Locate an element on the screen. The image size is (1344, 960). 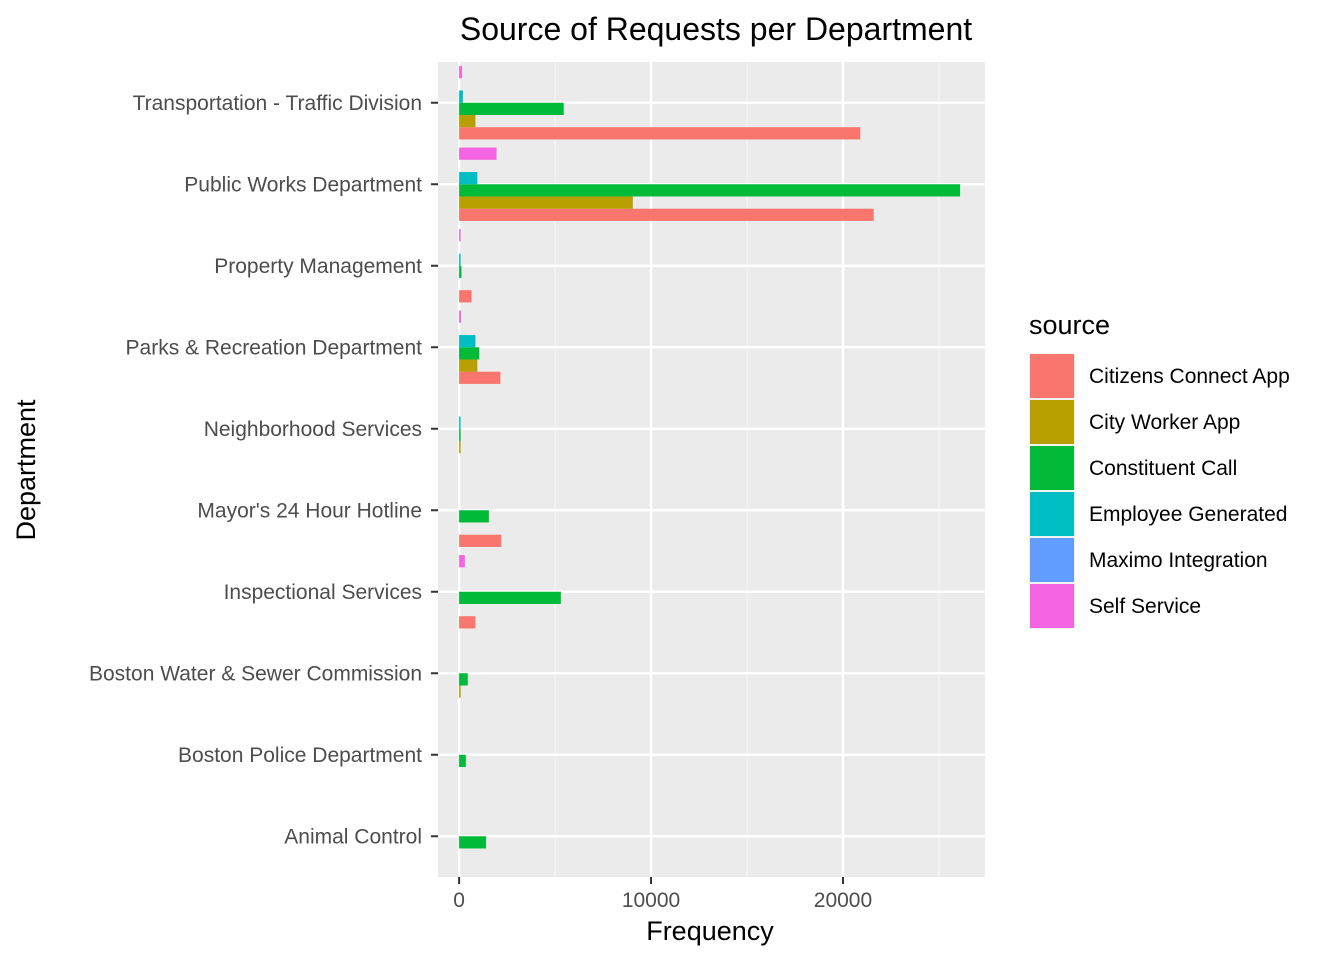
chart-title: Source of Requests per Department is located at coordinates (716, 29).